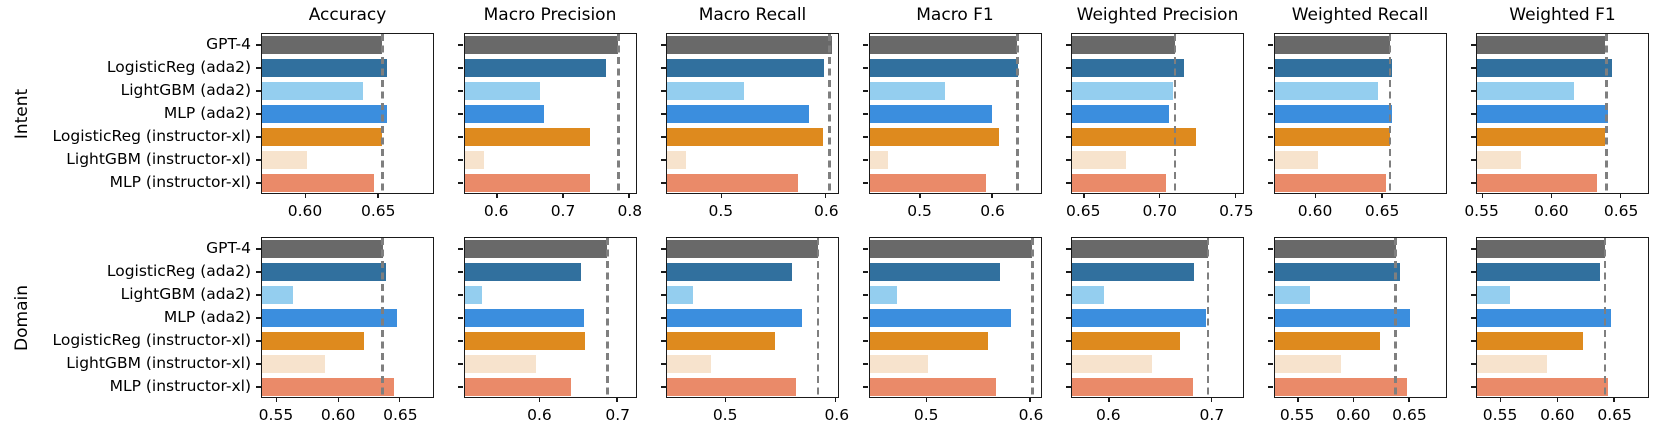 The width and height of the screenshot is (1660, 440). I want to click on subplot-intent-weighted-f1, so click(1559, 116).